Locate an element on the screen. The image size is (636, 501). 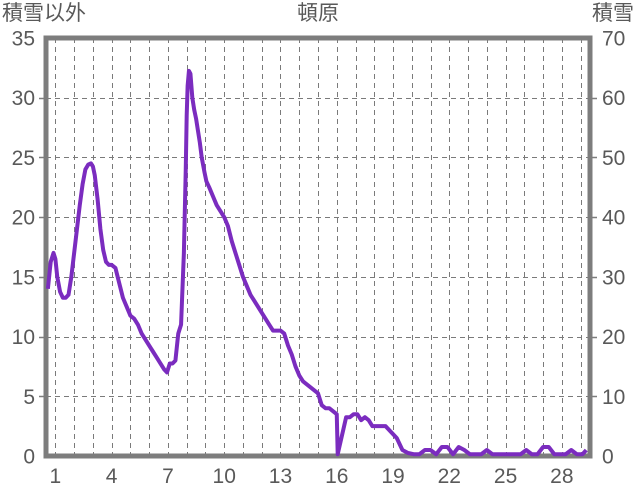
x-tick-4: 4 is located at coordinates (112, 476).